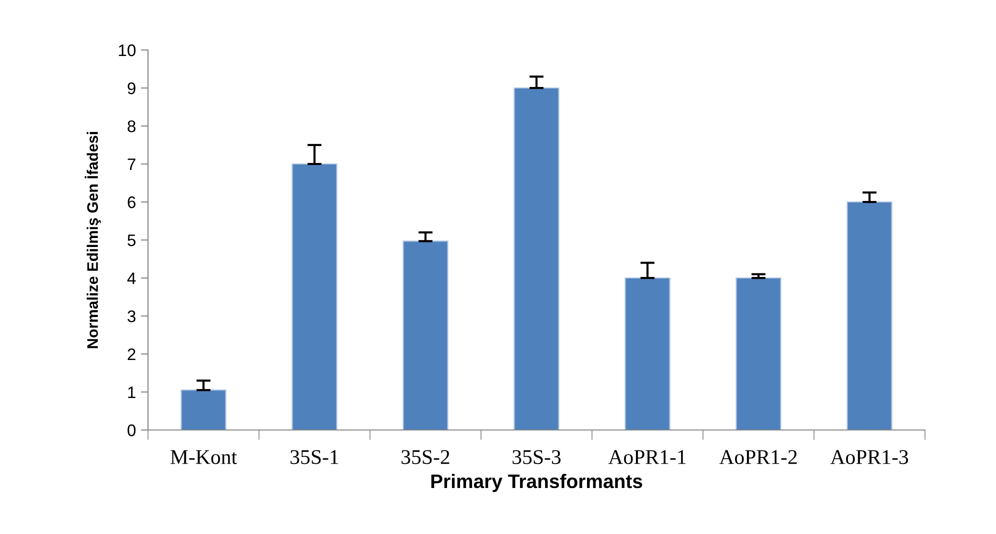 This screenshot has height=534, width=996. I want to click on y-tick-label: 4, so click(131, 278).